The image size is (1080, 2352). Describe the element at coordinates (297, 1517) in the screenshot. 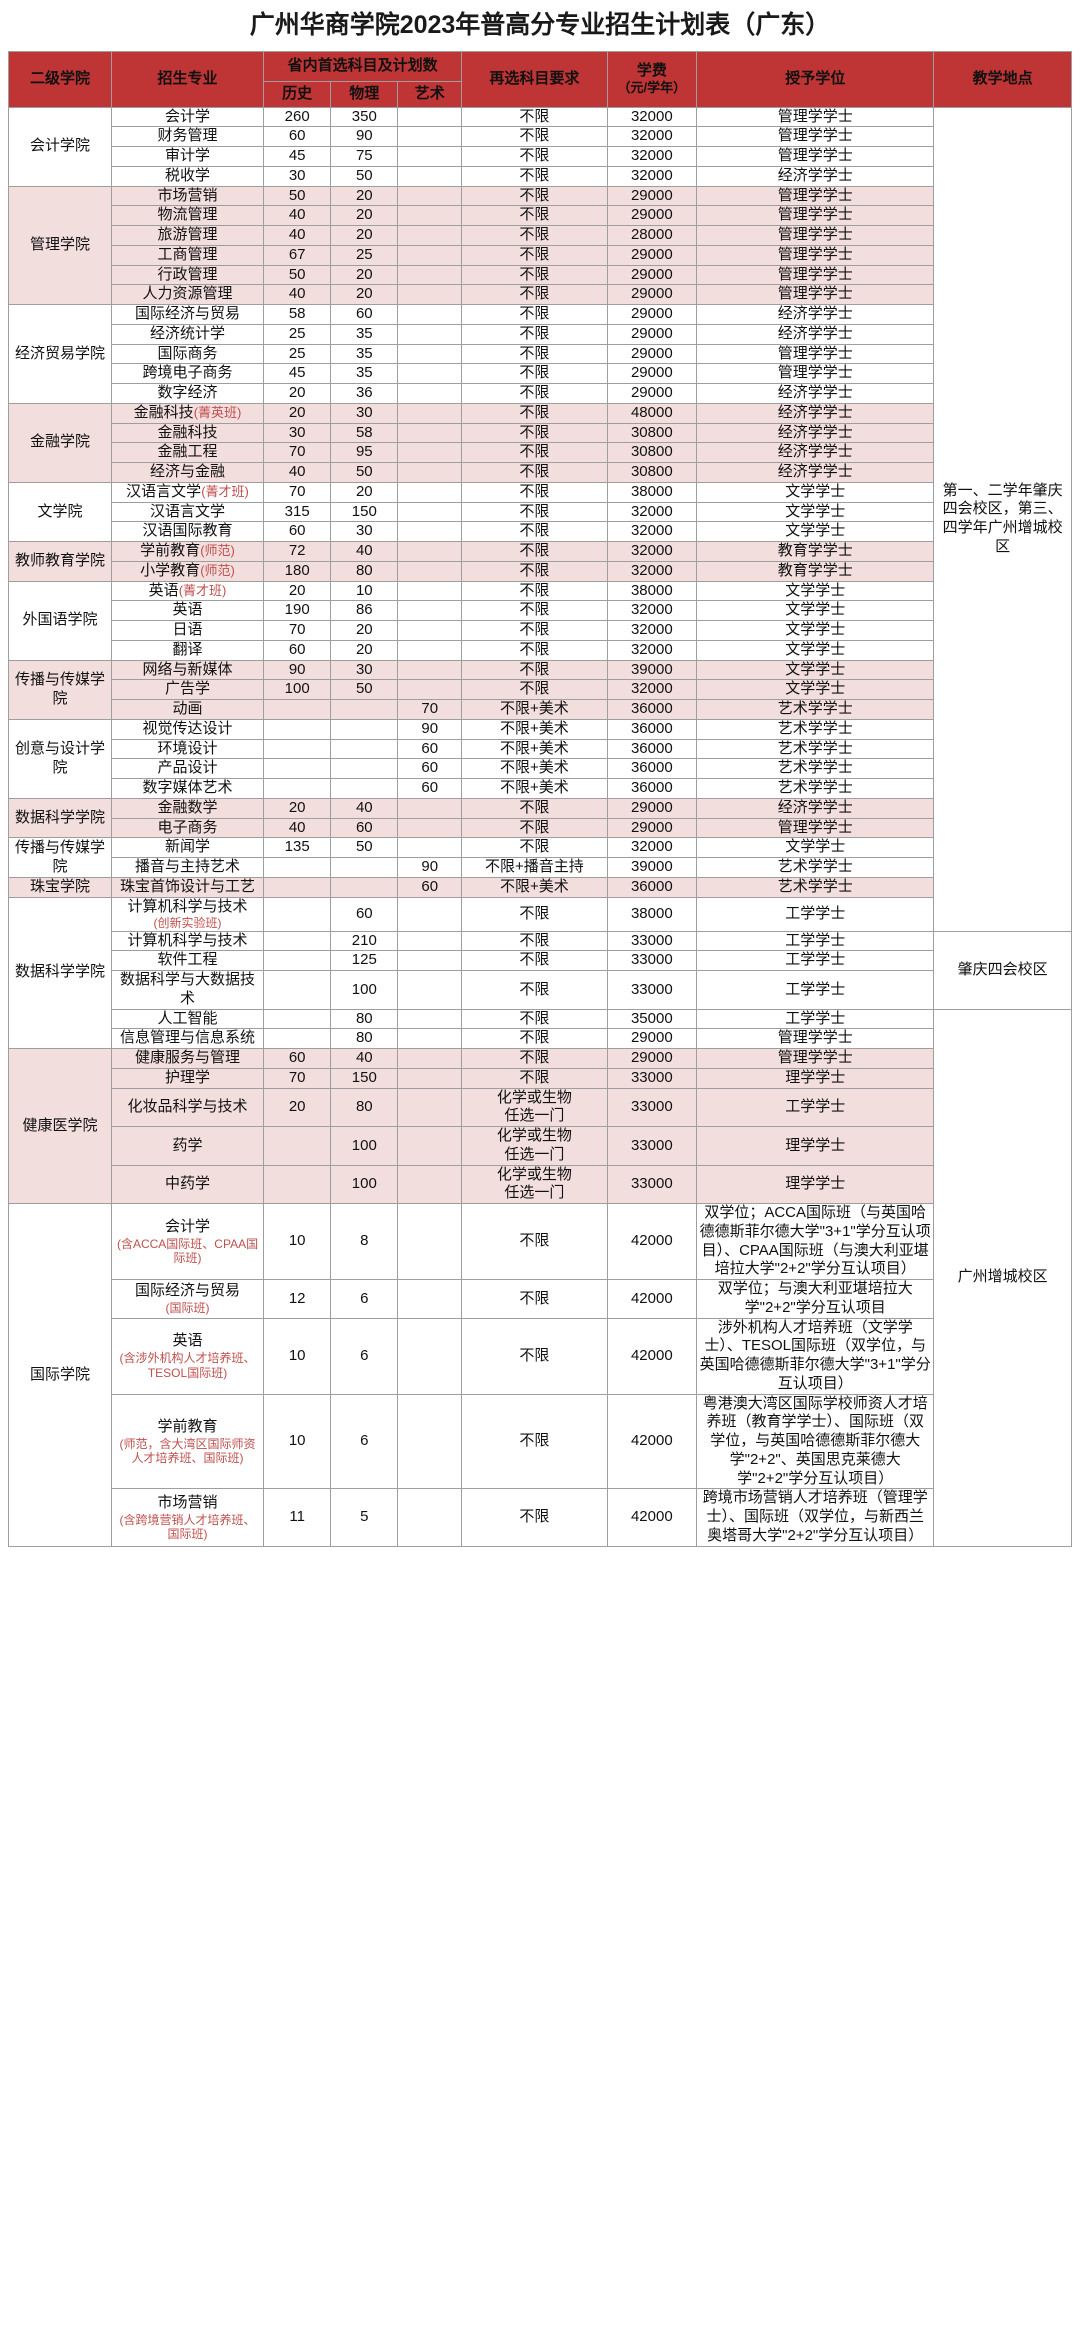

I see `plan-count-history: 11` at that location.